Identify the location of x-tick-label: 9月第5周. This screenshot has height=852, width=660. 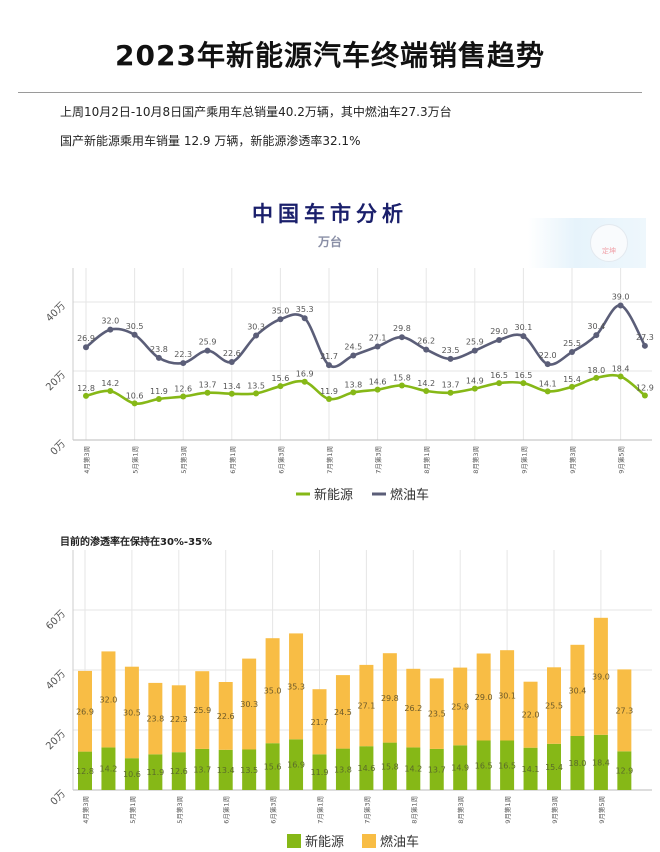
(601, 810).